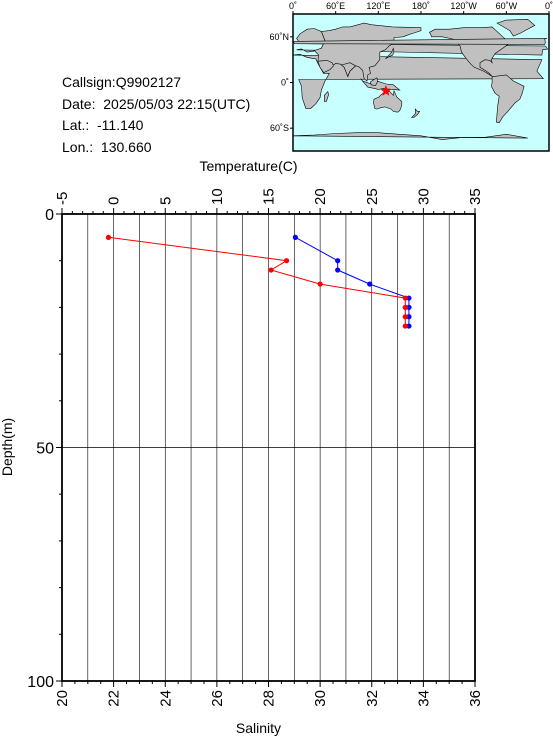  I want to click on station-marker, so click(386, 90).